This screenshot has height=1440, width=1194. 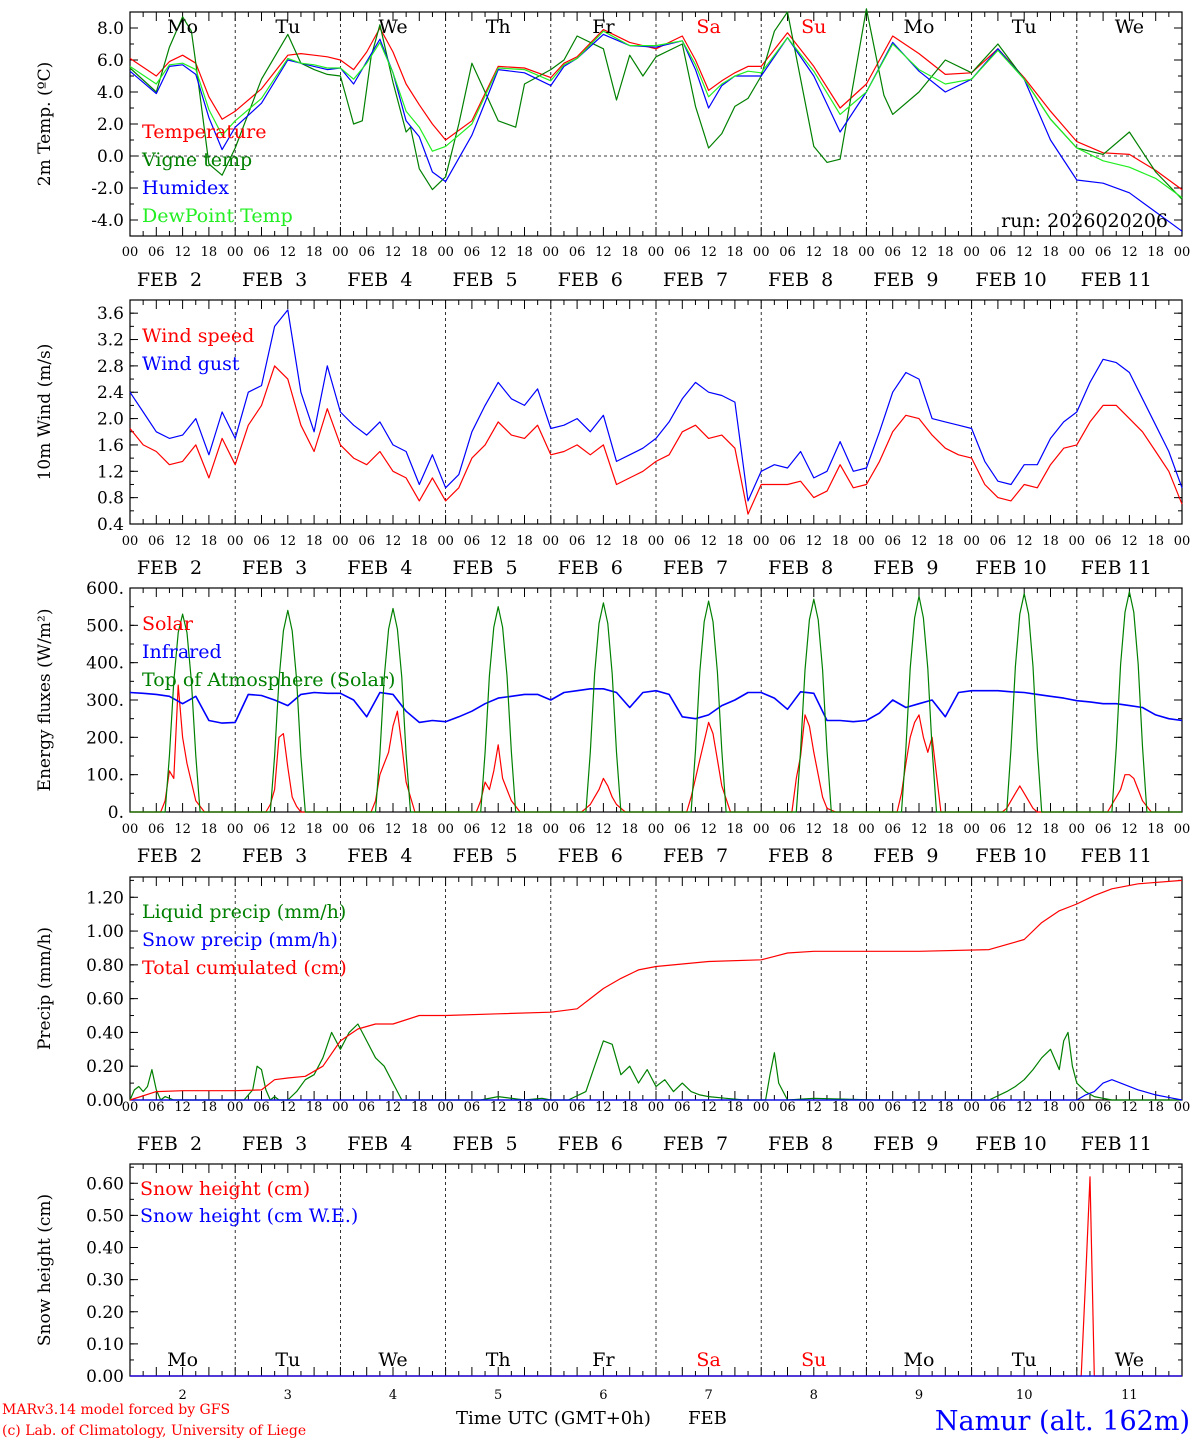 I want to click on y-tick-label: -2.0, so click(x=107, y=189).